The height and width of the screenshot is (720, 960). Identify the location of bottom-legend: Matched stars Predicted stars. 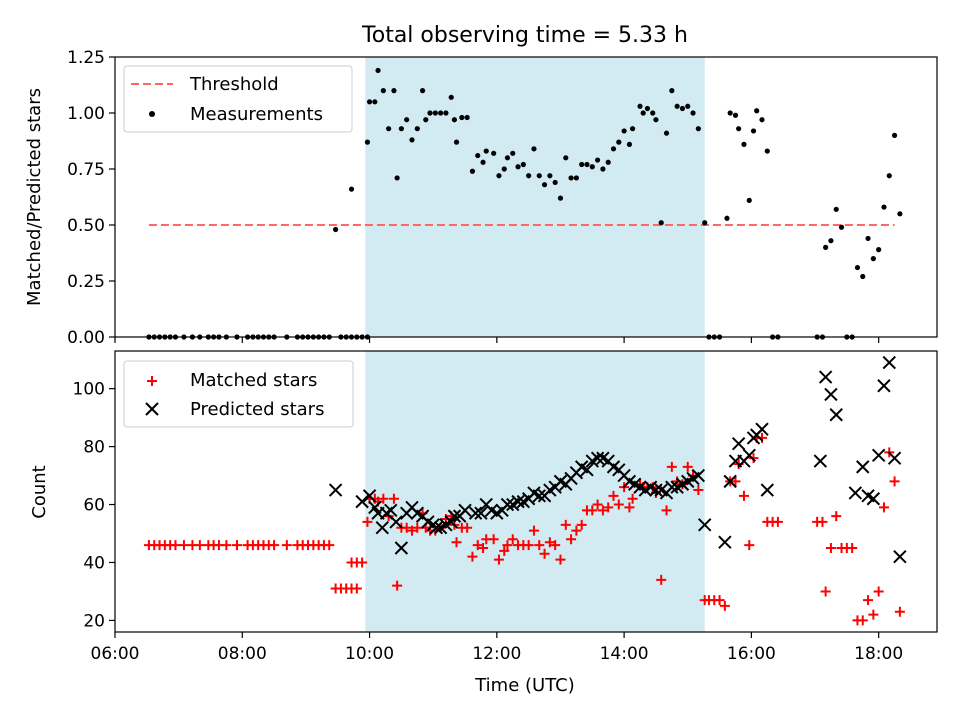
(238, 394).